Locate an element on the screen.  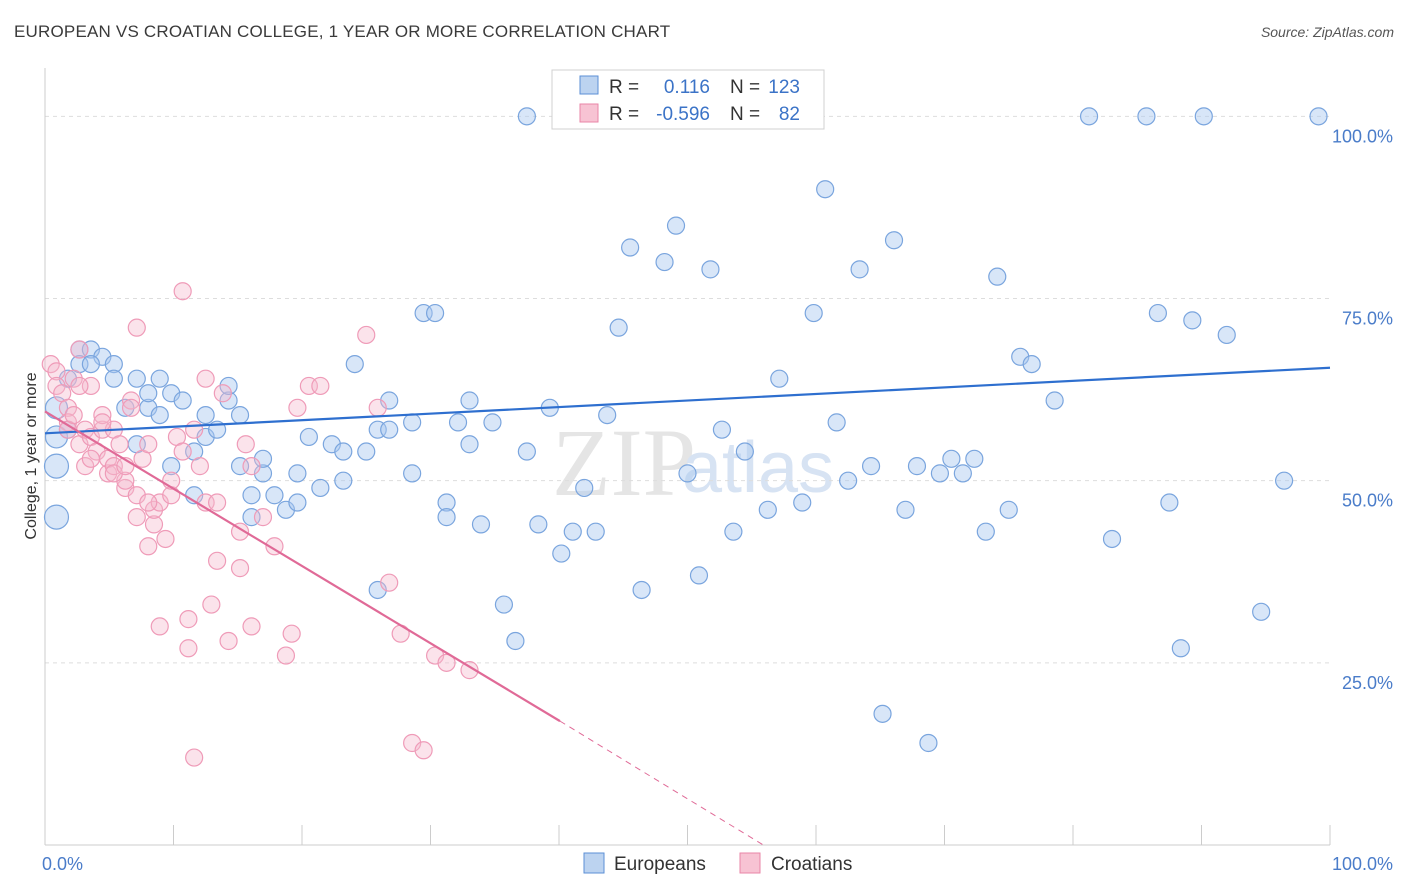
y-tick-label-75: 75.0% is located at coordinates (1367, 319).